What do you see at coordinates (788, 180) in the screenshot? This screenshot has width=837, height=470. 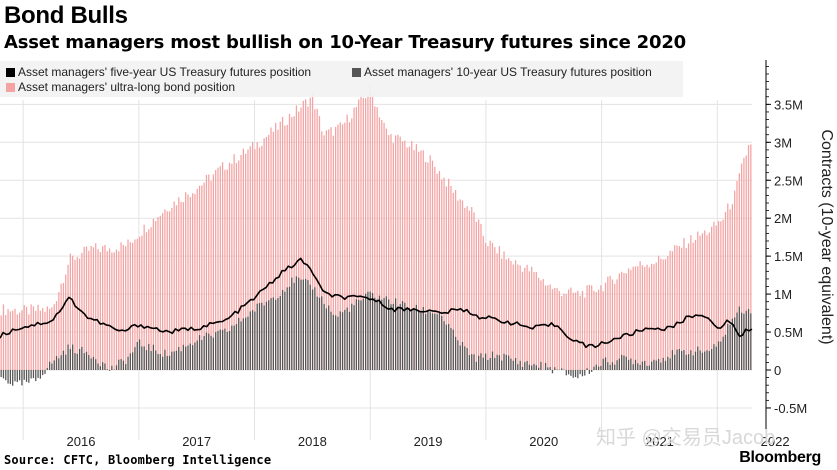 I see `y-tick-label: 2.5M` at bounding box center [788, 180].